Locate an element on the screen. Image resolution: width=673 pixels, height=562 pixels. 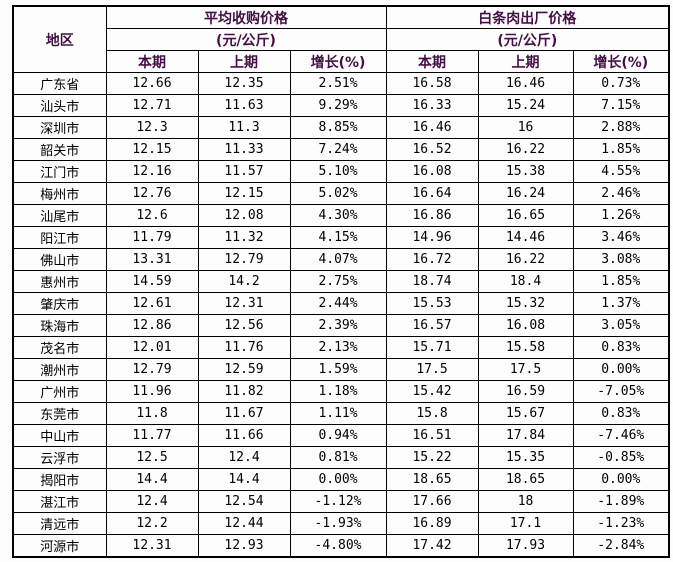
value-cell: 15.24 is located at coordinates (525, 105).